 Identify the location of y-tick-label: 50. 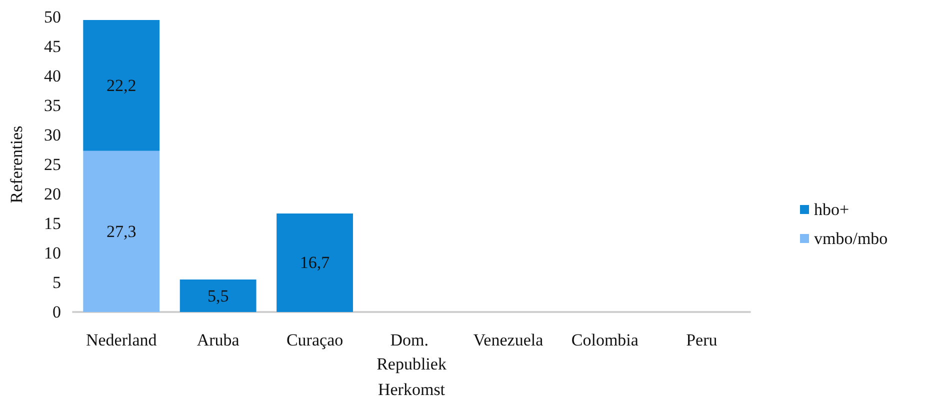
(52, 17).